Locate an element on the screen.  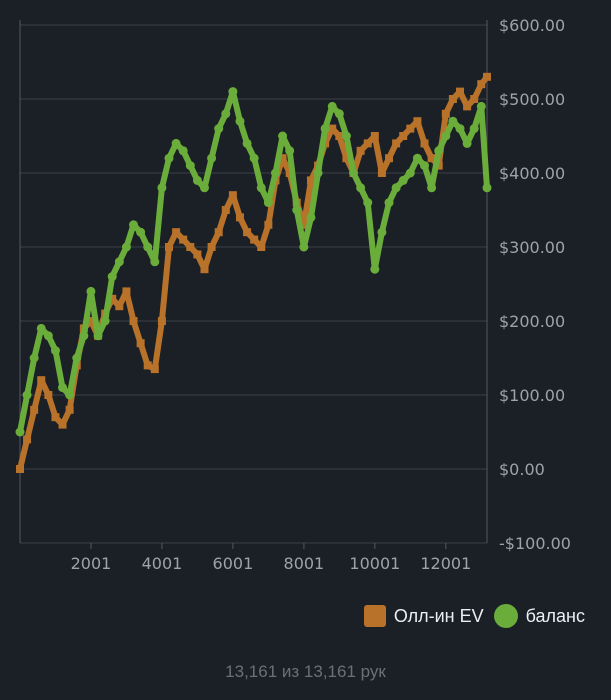
y-tick-label: $0.00 is located at coordinates (522, 469).